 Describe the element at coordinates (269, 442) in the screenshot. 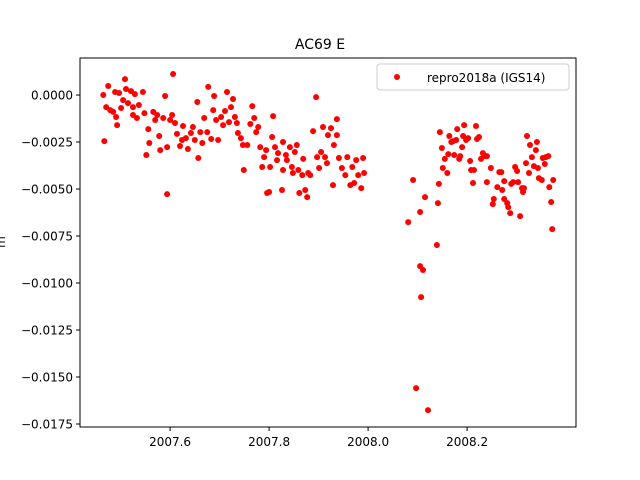

I see `x-tick-label: 2007.8` at that location.